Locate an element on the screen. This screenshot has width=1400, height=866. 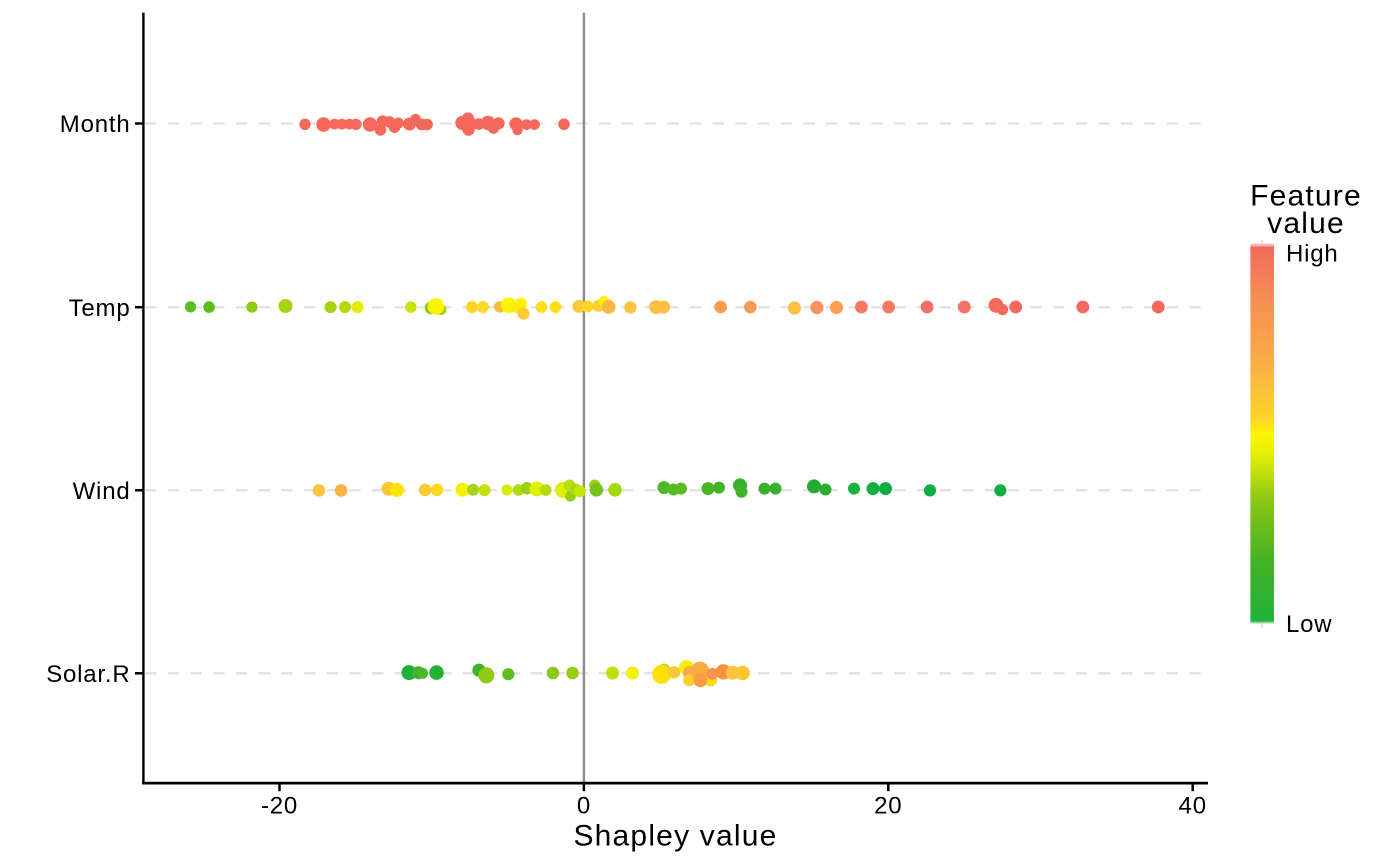
svg-text: value is located at coordinates (1306, 223).